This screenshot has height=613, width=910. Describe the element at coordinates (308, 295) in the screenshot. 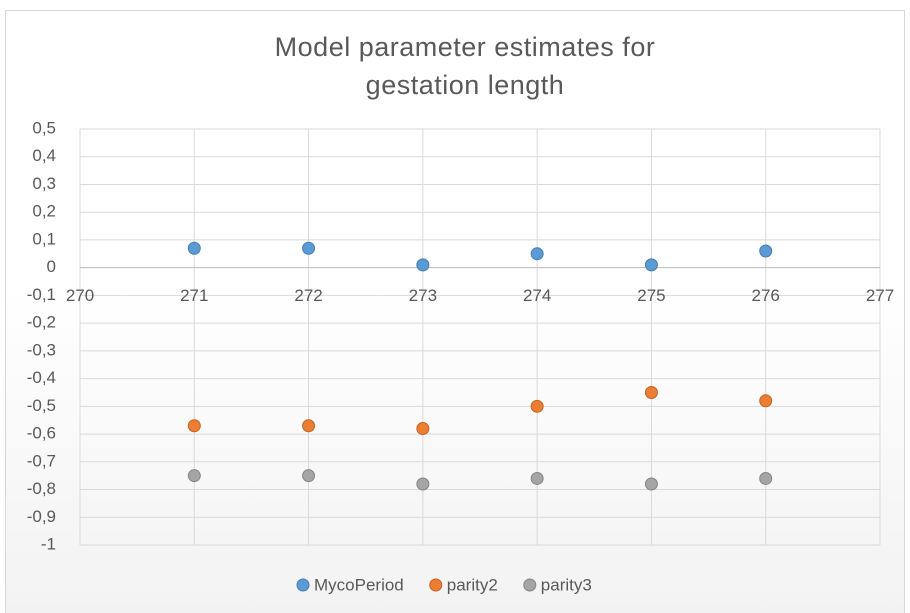

I see `x-tick-label: 272` at that location.